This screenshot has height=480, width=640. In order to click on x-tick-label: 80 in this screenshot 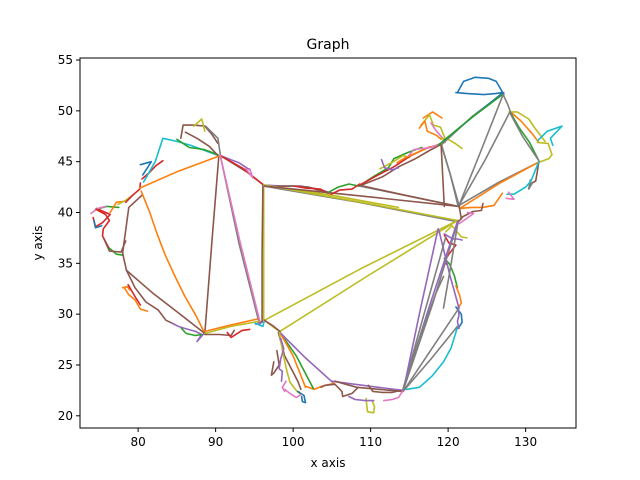, I will do `click(137, 442)`.